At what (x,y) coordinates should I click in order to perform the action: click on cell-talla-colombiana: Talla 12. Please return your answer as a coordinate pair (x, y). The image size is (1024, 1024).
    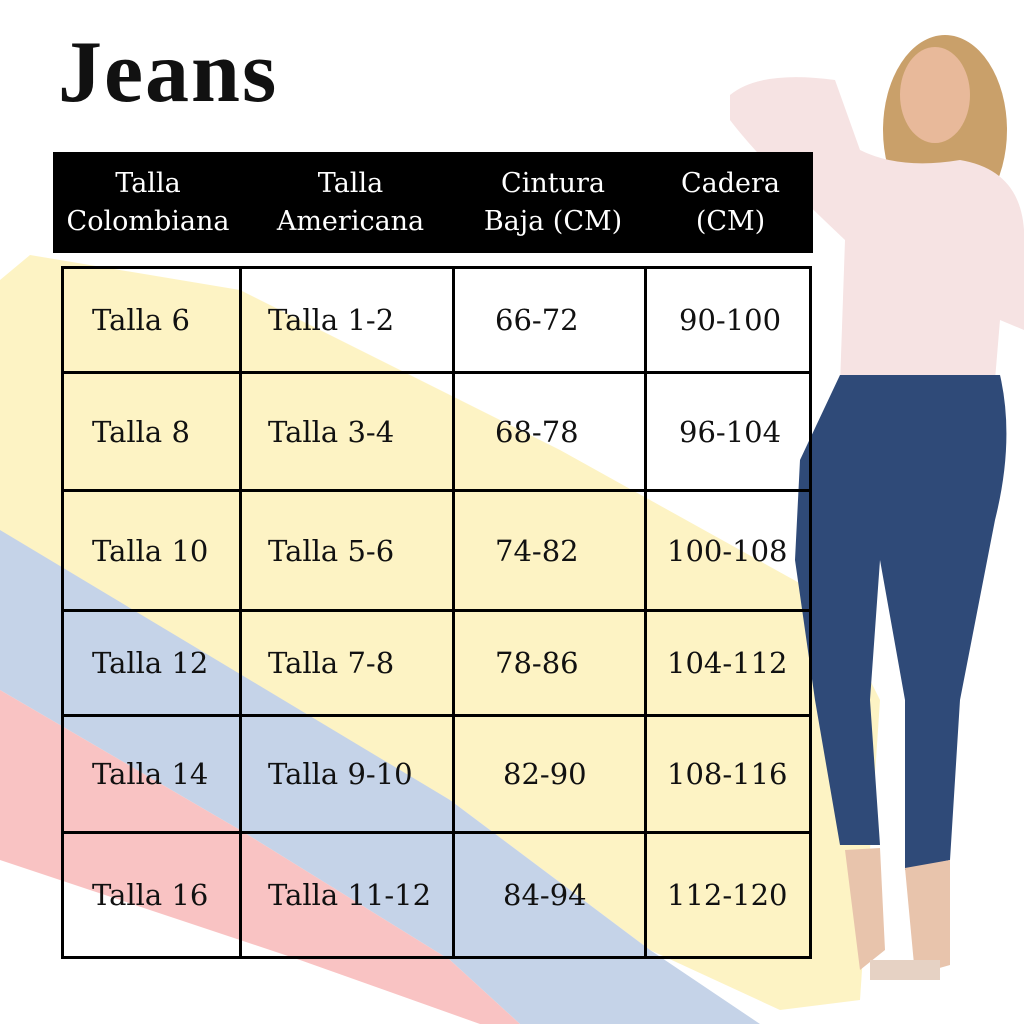
    Looking at the image, I should click on (151, 663).